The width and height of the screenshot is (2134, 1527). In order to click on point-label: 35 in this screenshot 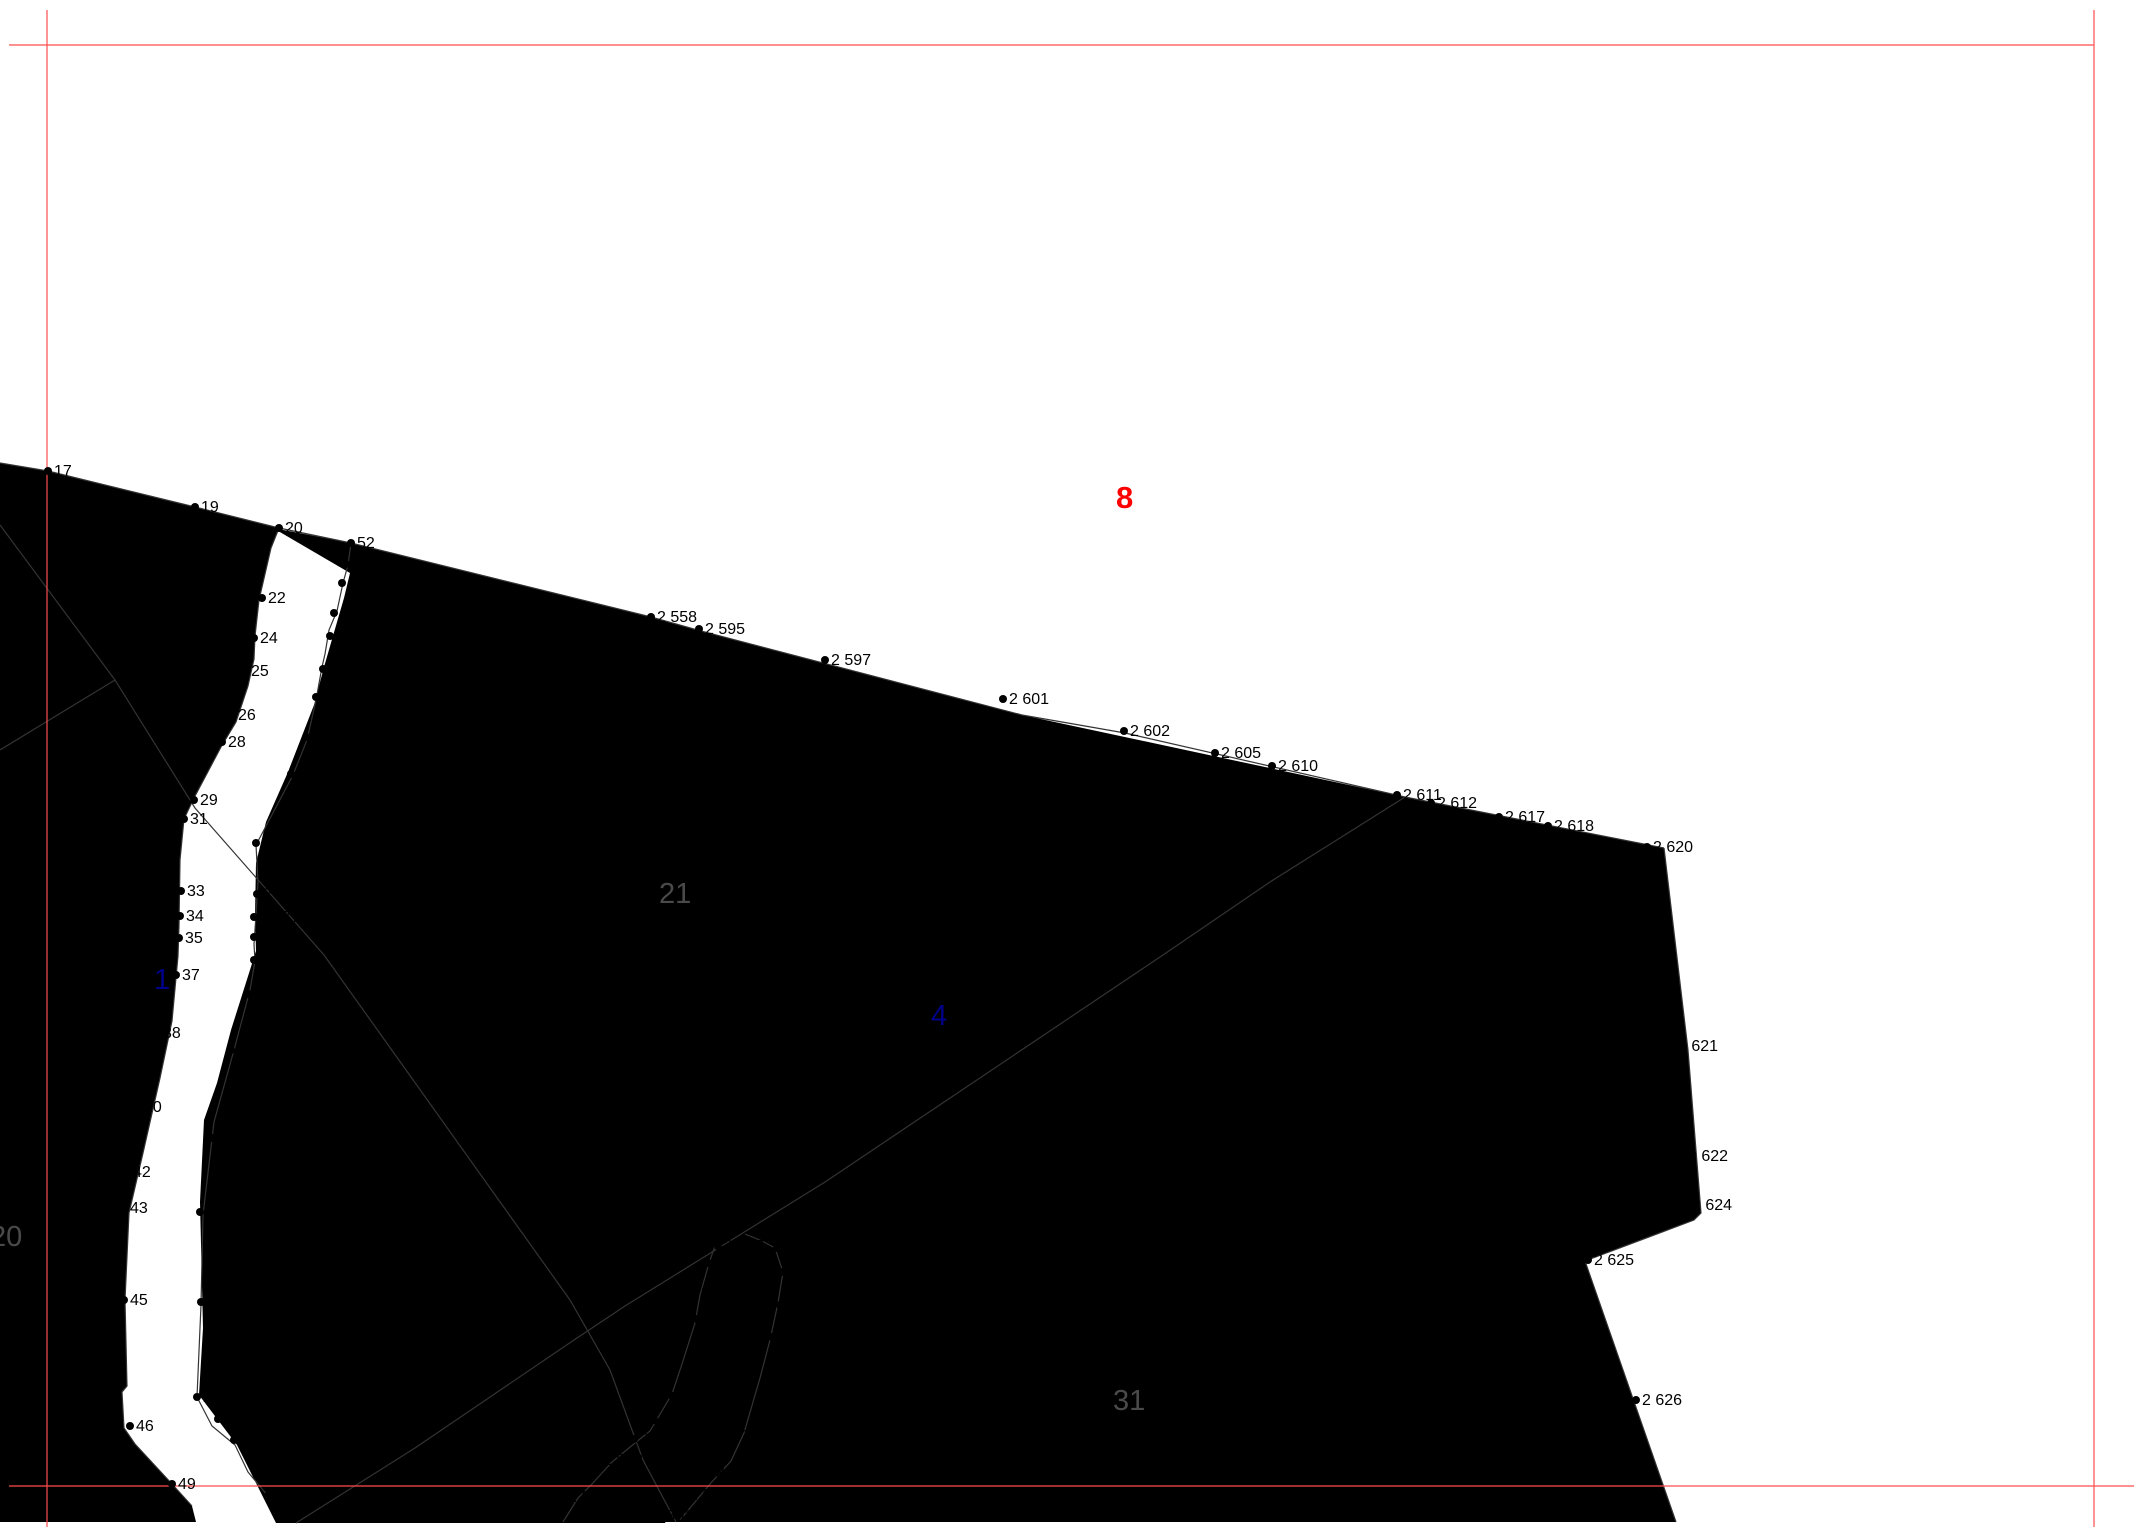, I will do `click(194, 938)`.